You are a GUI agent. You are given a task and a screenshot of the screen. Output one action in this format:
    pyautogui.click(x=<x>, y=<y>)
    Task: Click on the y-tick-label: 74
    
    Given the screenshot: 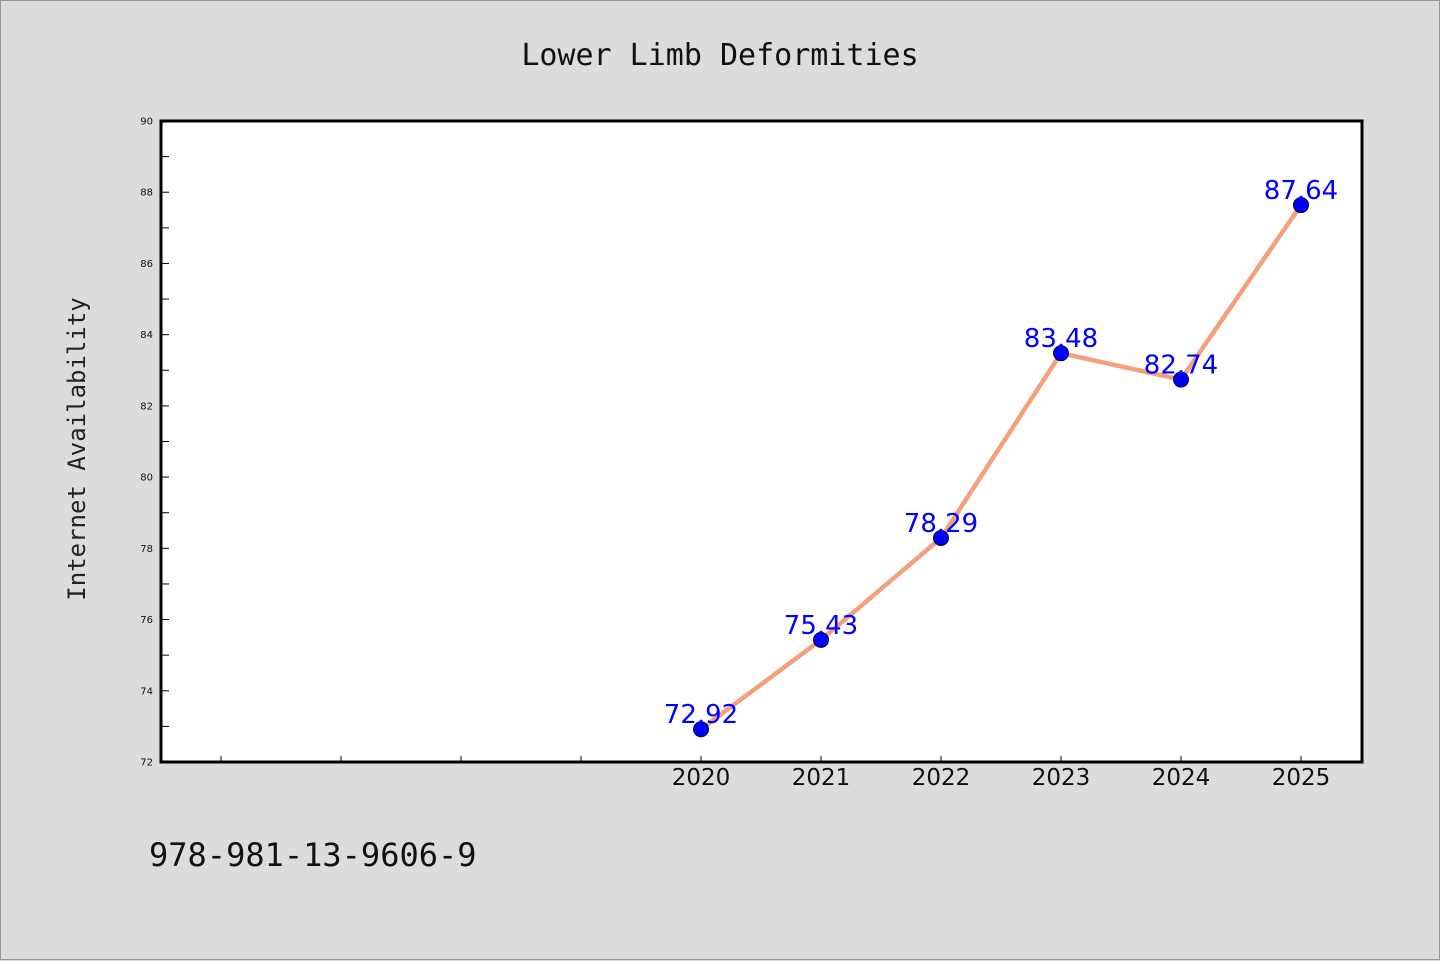 What is the action you would take?
    pyautogui.click(x=146, y=691)
    